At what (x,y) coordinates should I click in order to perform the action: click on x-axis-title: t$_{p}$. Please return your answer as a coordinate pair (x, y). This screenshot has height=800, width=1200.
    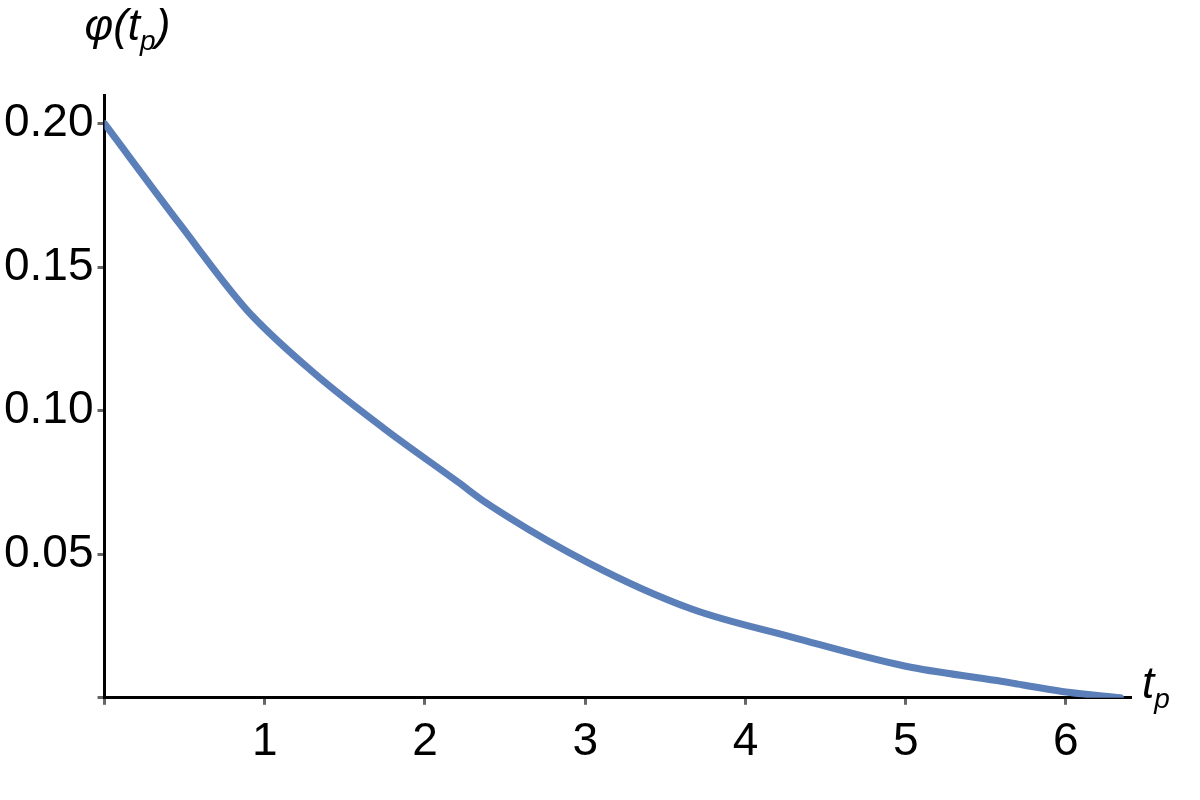
    Looking at the image, I should click on (1156, 686).